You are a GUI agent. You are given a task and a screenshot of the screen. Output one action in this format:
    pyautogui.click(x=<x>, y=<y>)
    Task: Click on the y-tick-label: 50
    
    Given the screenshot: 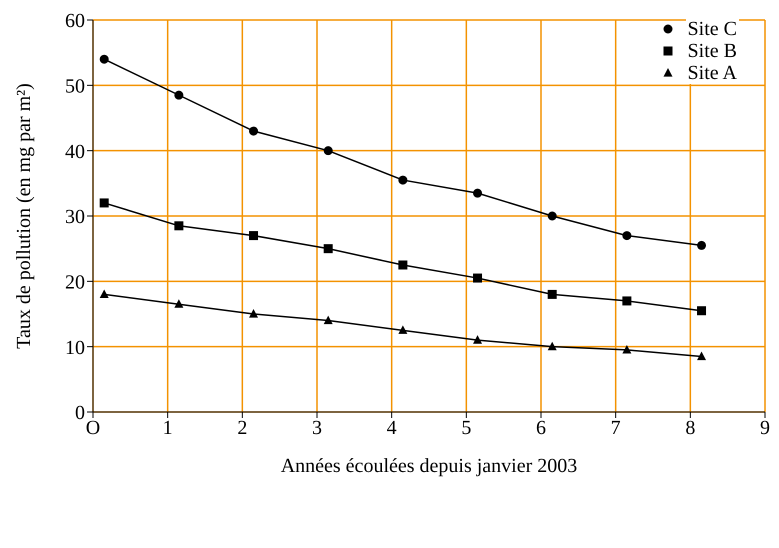 What is the action you would take?
    pyautogui.click(x=75, y=86)
    